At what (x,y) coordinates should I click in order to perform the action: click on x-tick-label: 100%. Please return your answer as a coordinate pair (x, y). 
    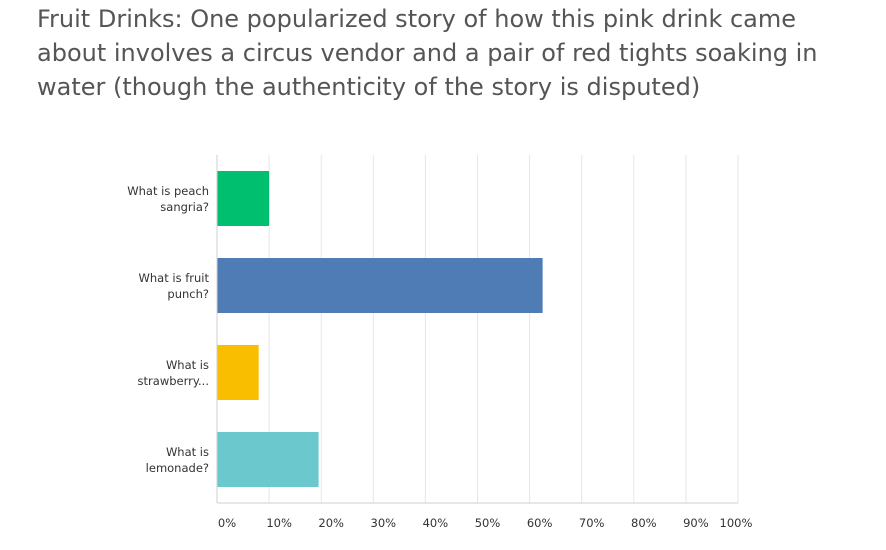
    Looking at the image, I should click on (736, 523).